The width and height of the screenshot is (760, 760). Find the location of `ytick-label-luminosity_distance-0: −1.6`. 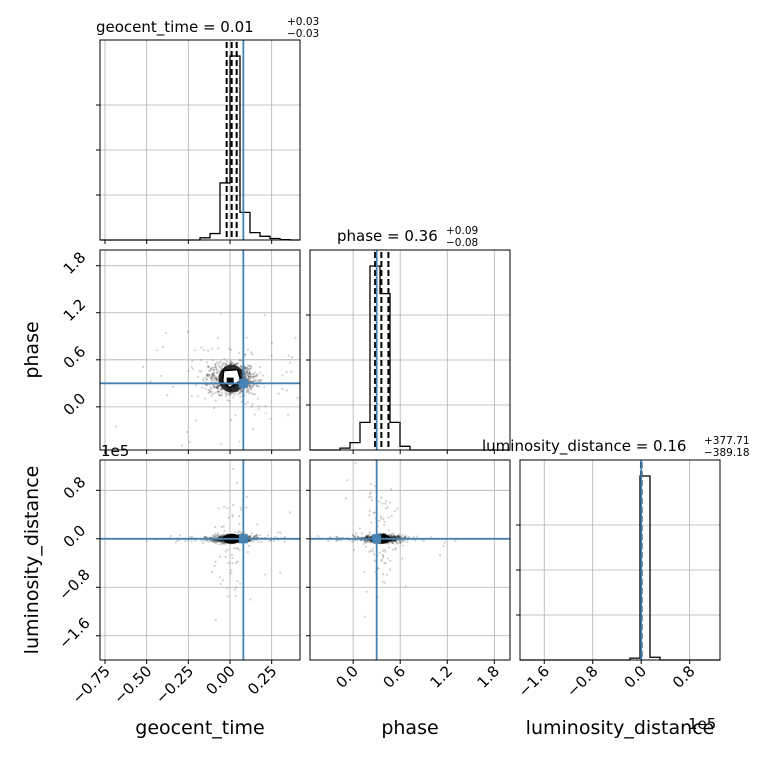

ytick-label-luminosity_distance-0: −1.6 is located at coordinates (74, 633).